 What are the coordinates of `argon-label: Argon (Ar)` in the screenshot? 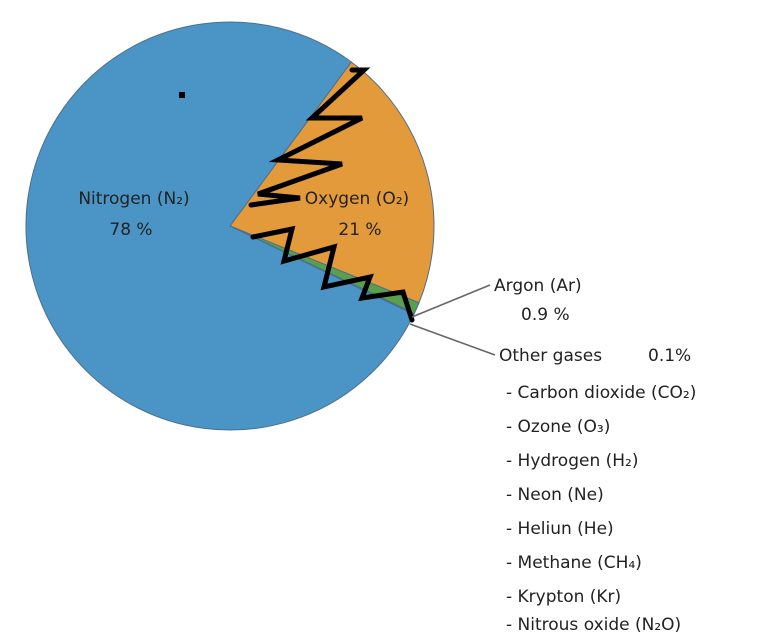 It's located at (538, 286).